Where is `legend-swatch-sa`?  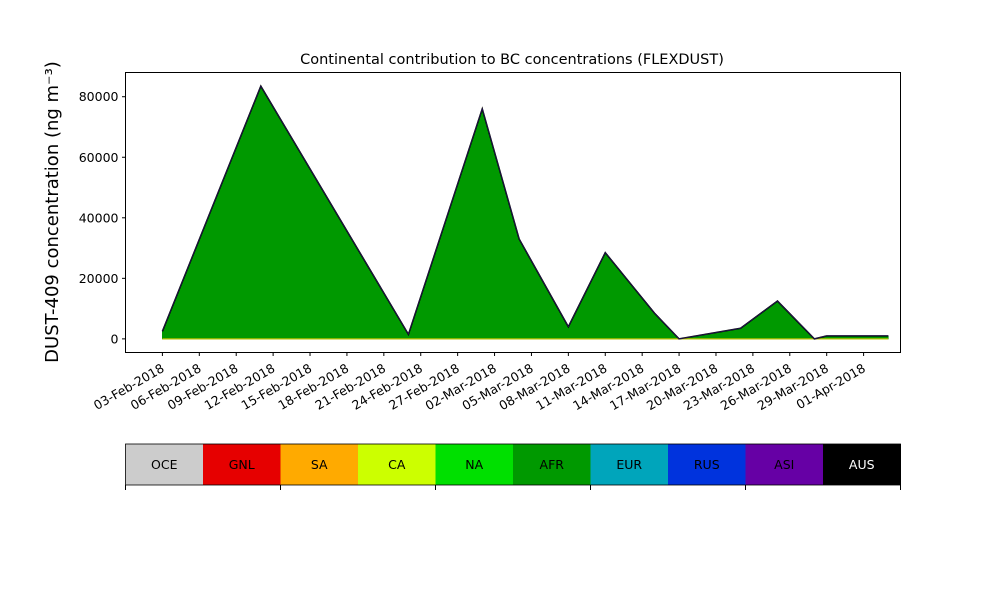 legend-swatch-sa is located at coordinates (319, 464).